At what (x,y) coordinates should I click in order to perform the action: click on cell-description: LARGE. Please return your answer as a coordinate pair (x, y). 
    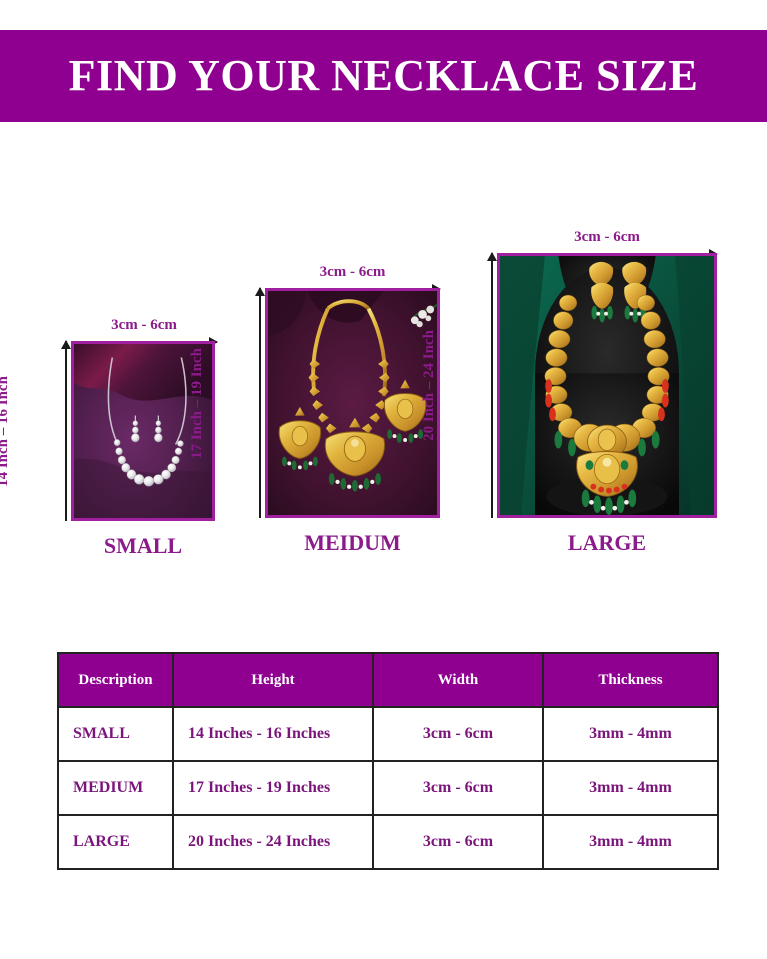
    Looking at the image, I should click on (115, 842).